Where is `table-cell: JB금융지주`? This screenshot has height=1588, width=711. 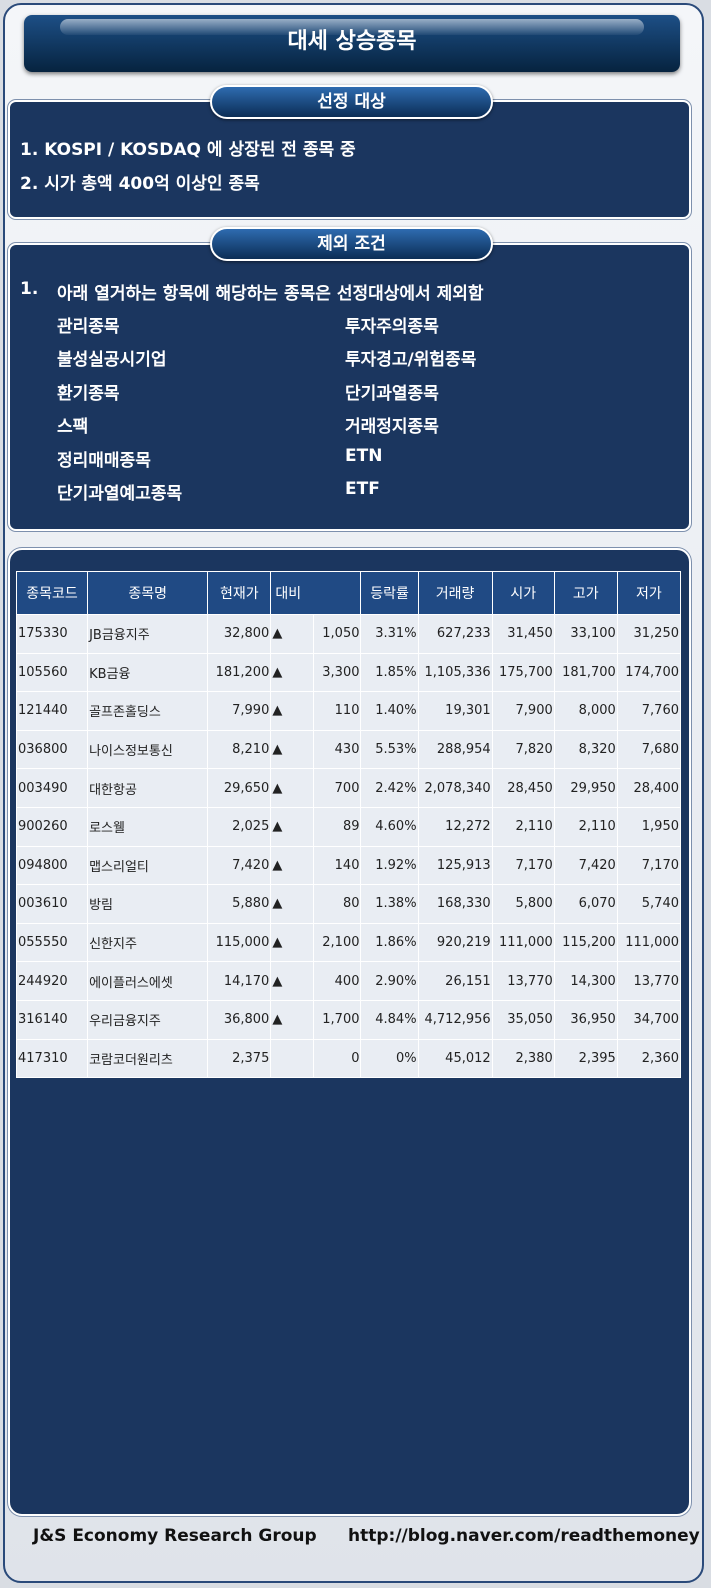 table-cell: JB금융지주 is located at coordinates (148, 634).